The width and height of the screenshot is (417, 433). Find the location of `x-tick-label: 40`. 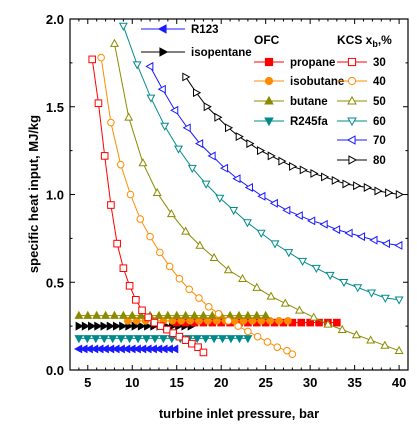

x-tick-label: 40 is located at coordinates (399, 382).